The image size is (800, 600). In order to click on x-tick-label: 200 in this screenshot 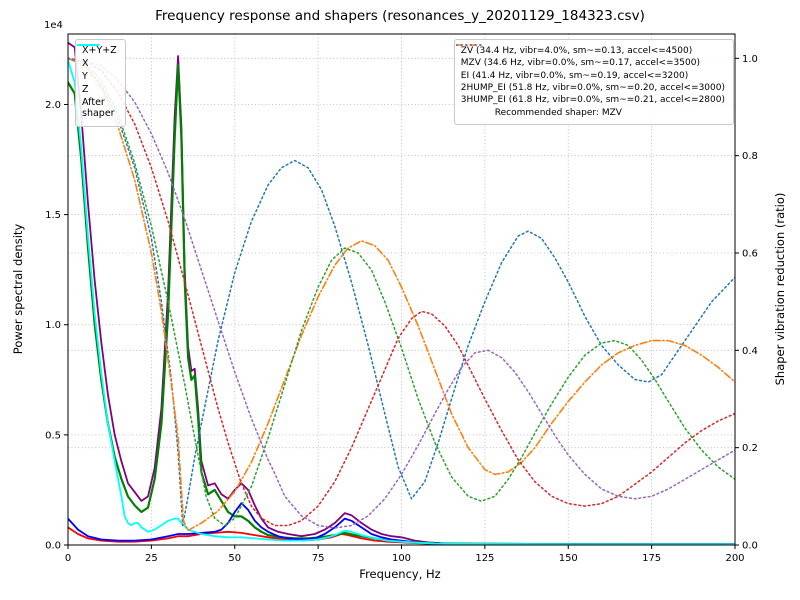, I will do `click(734, 558)`.